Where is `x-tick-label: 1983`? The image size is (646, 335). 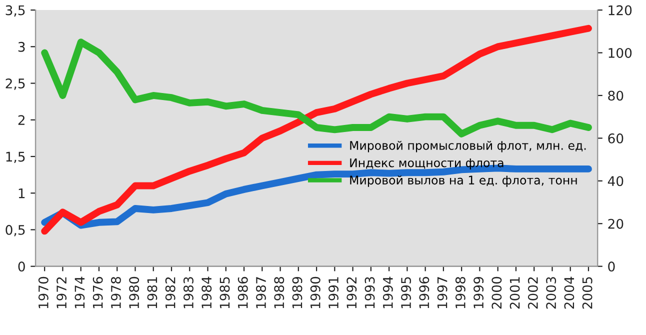 x-tick-label: 1983 is located at coordinates (188, 292).